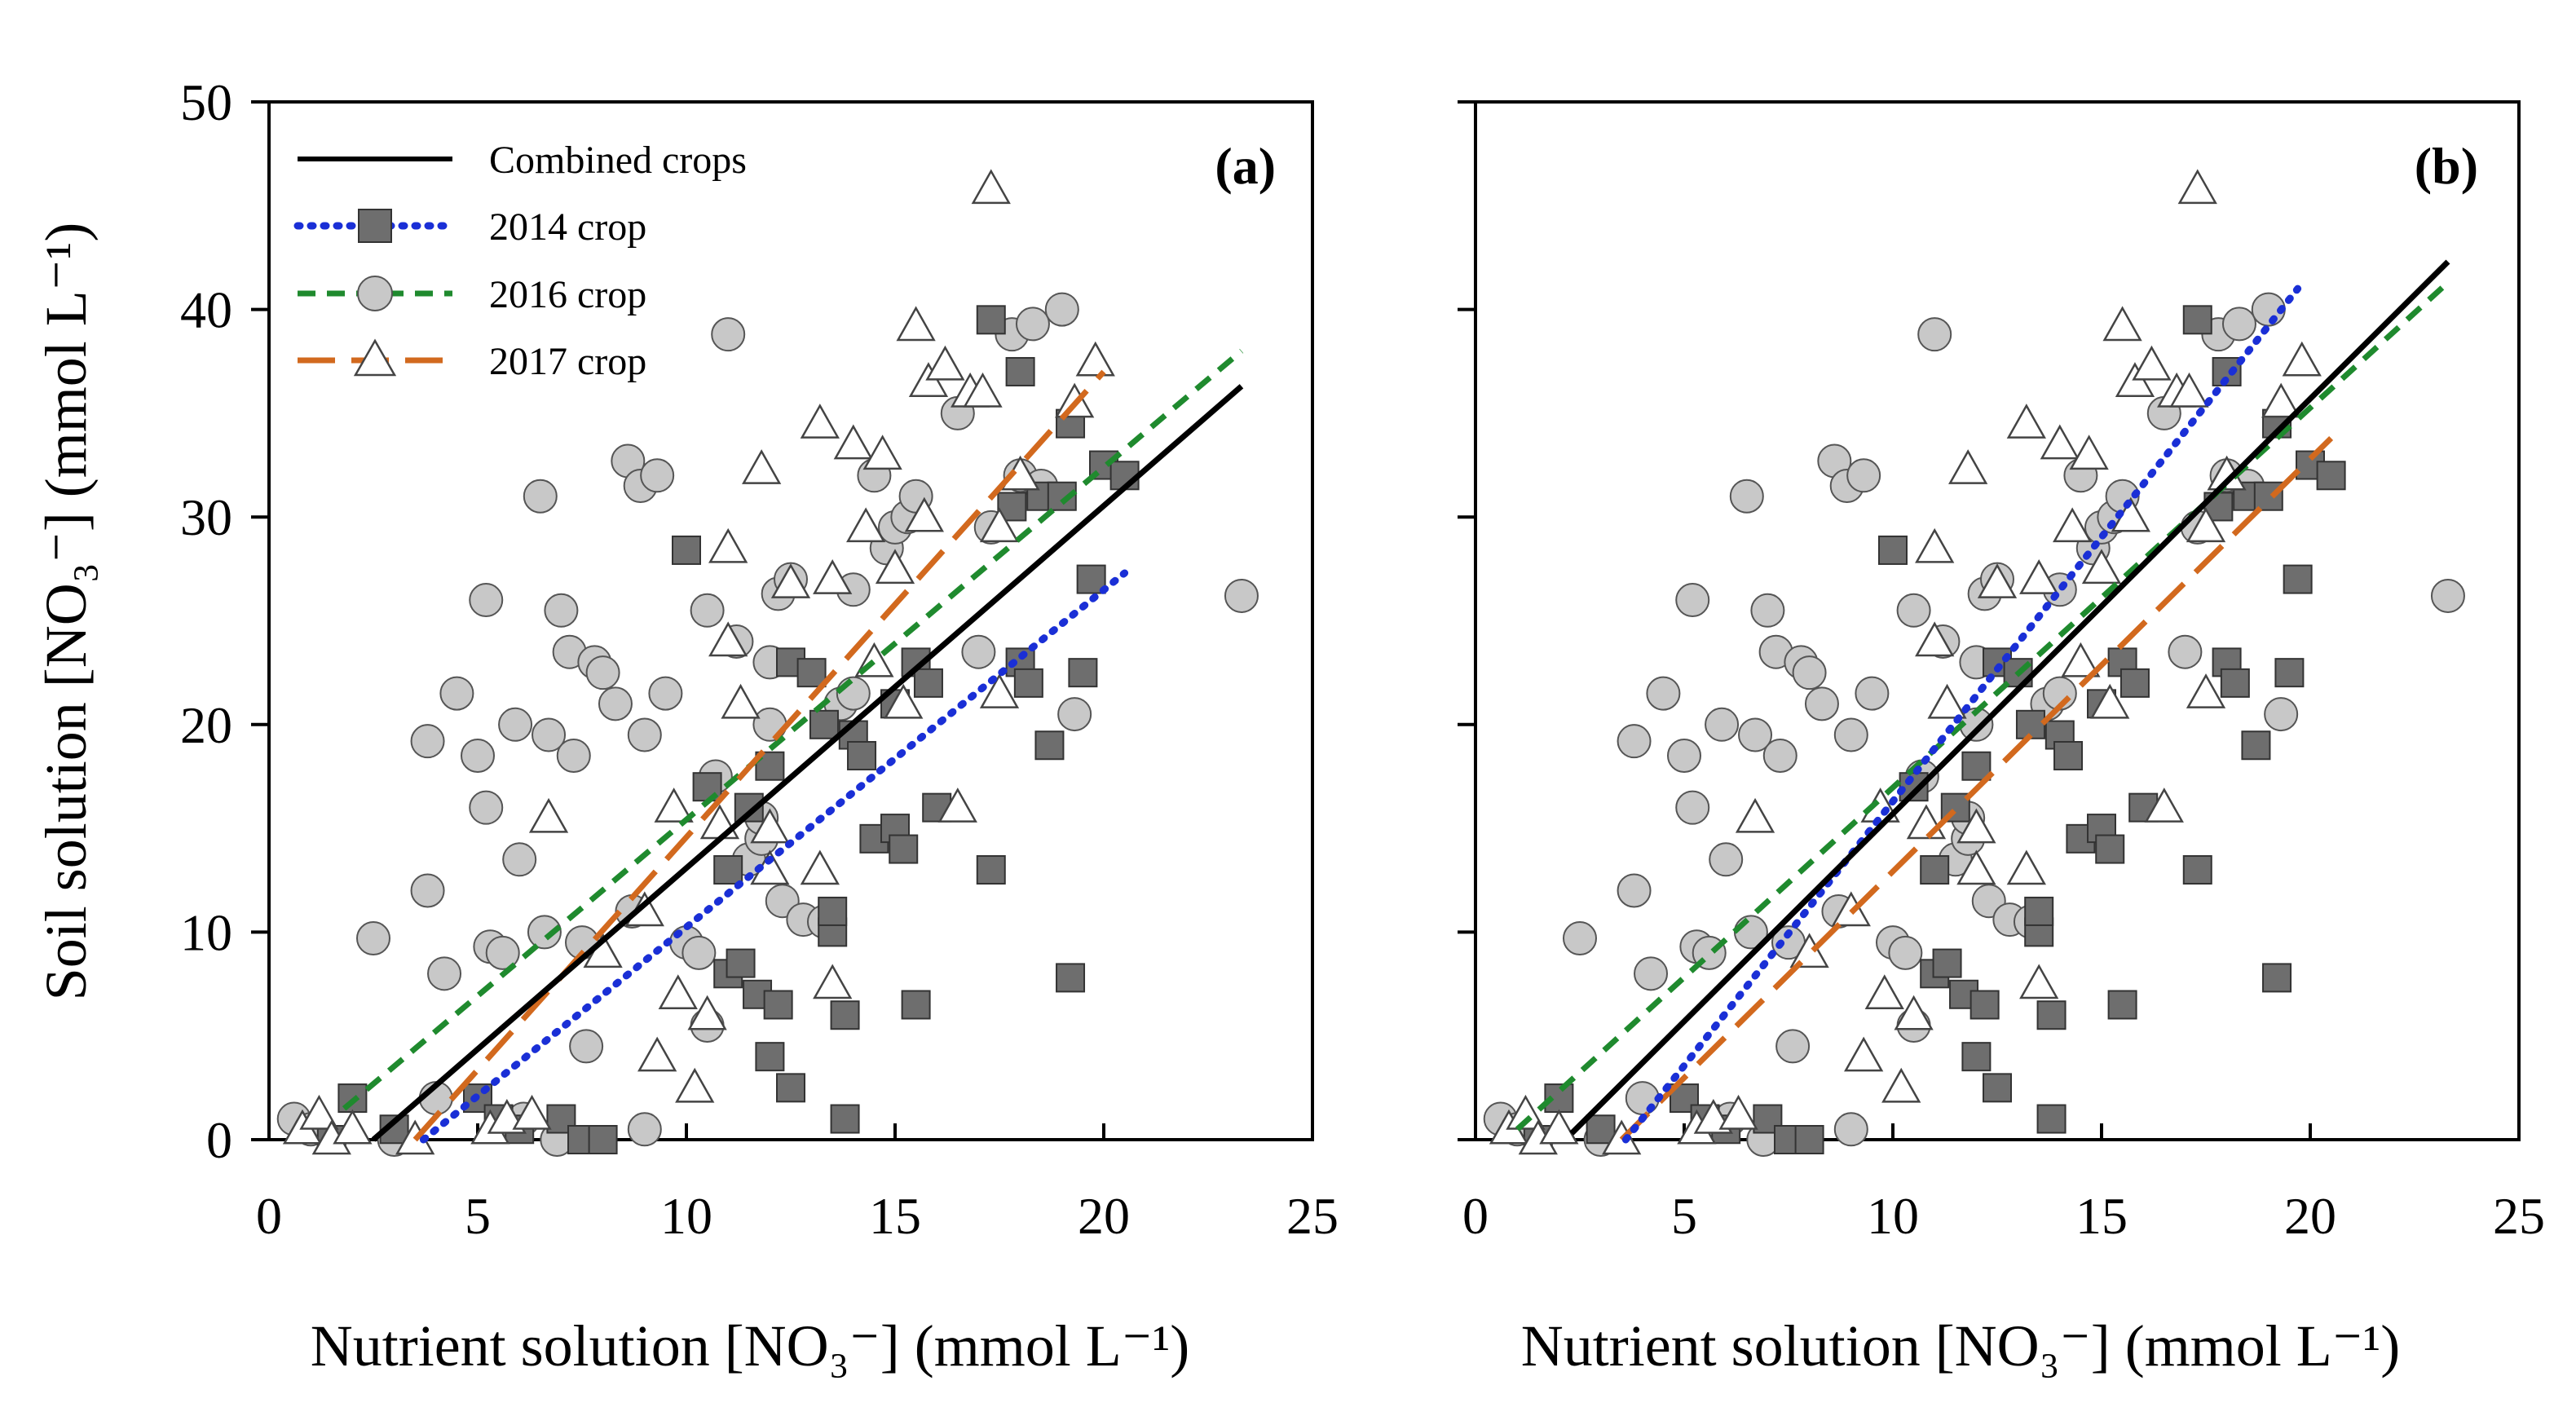  What do you see at coordinates (567, 227) in the screenshot?
I see `legend-label-2014: 2014 crop` at bounding box center [567, 227].